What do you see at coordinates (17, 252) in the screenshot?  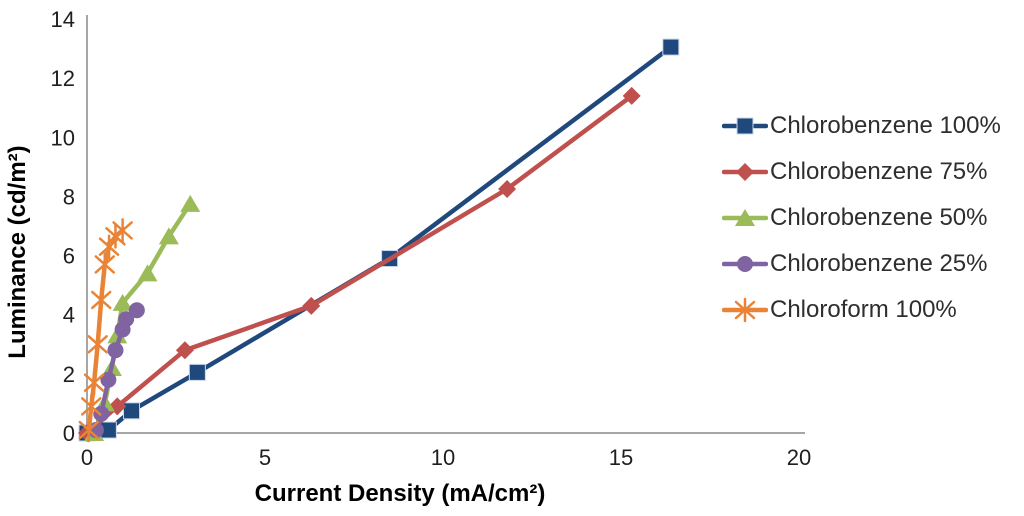 I see `y-axis-title: Luminance (cd/m²)` at bounding box center [17, 252].